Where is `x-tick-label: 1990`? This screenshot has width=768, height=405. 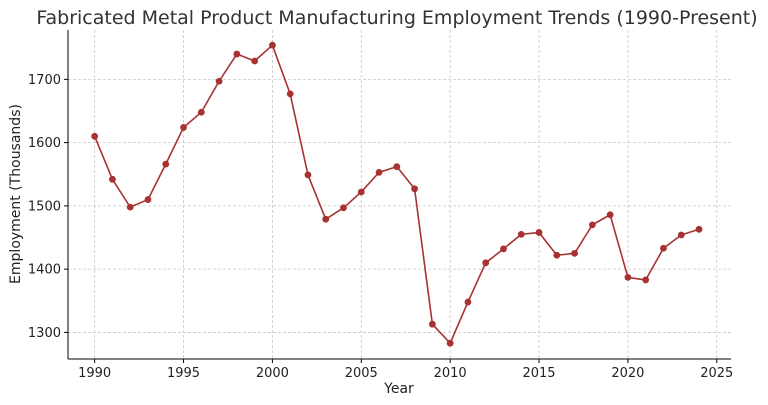
x-tick-label: 1990 is located at coordinates (94, 373).